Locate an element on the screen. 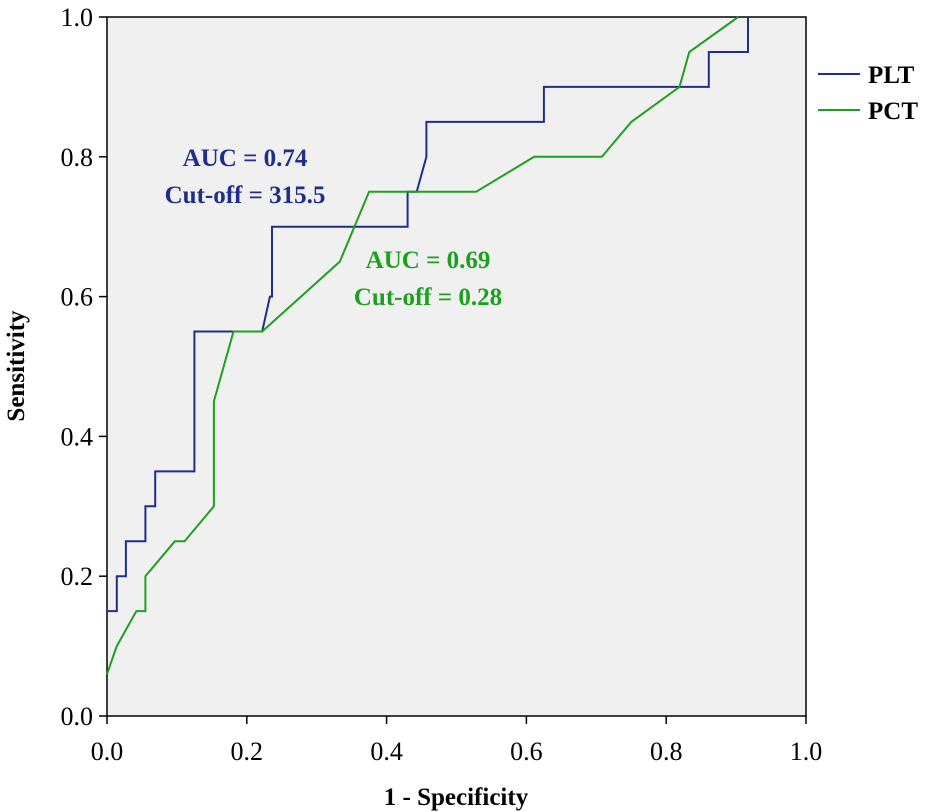 Image resolution: width=933 pixels, height=812 pixels. auc-annotation-line: AUC = 0.74 is located at coordinates (245, 158).